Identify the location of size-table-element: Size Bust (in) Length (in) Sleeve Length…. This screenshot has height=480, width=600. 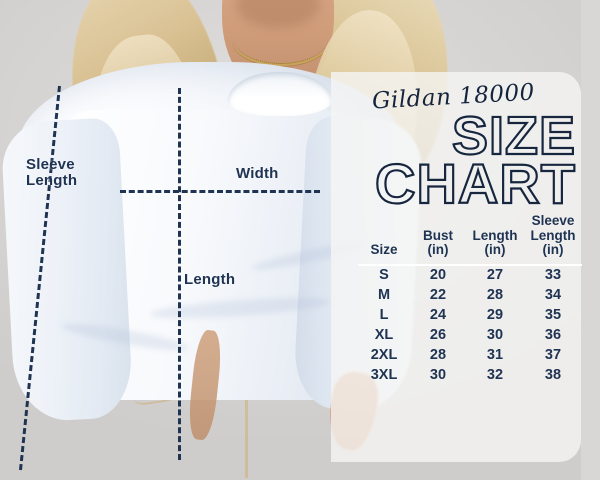
(470, 299).